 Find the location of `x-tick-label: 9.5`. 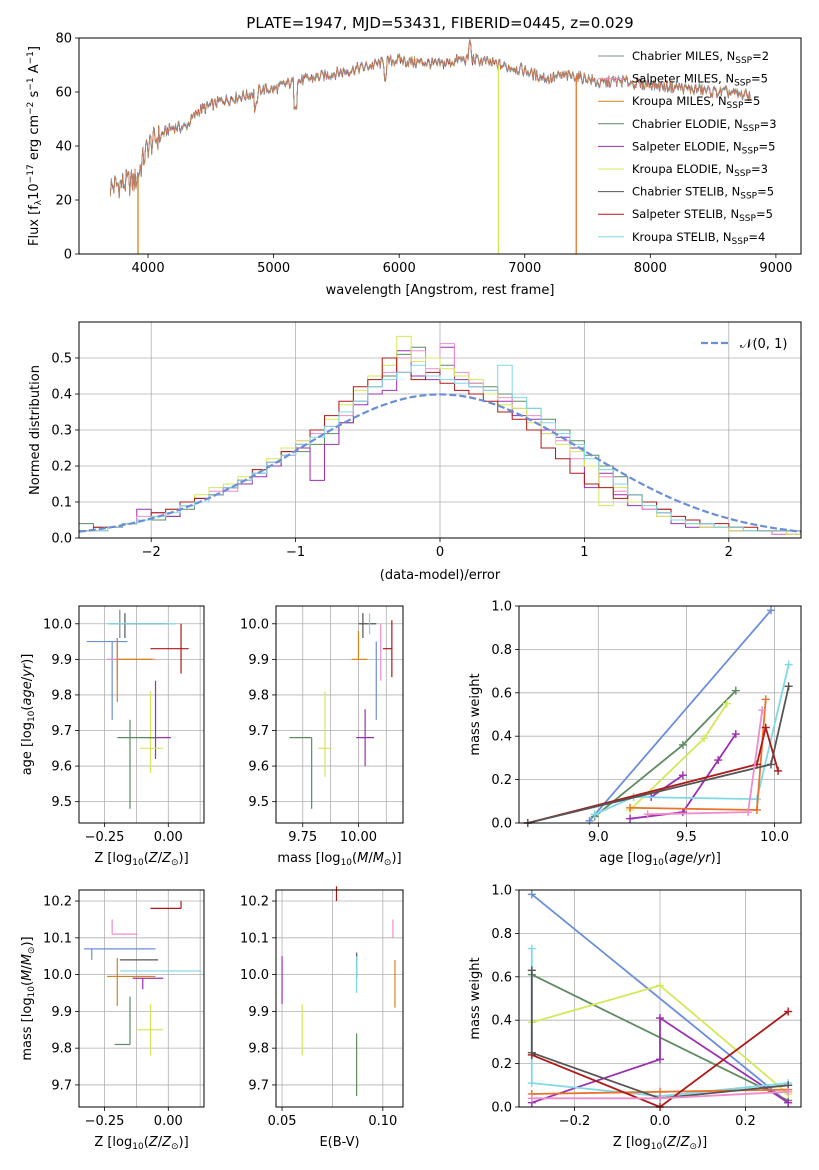

x-tick-label: 9.5 is located at coordinates (686, 837).